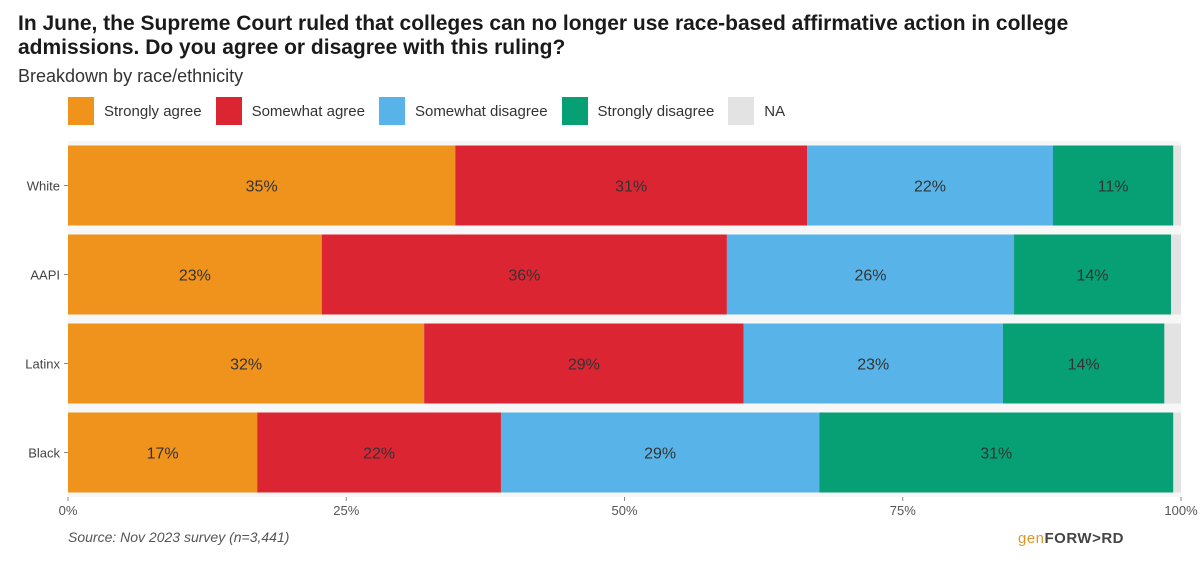  I want to click on category-label: Latinx, so click(42, 364).